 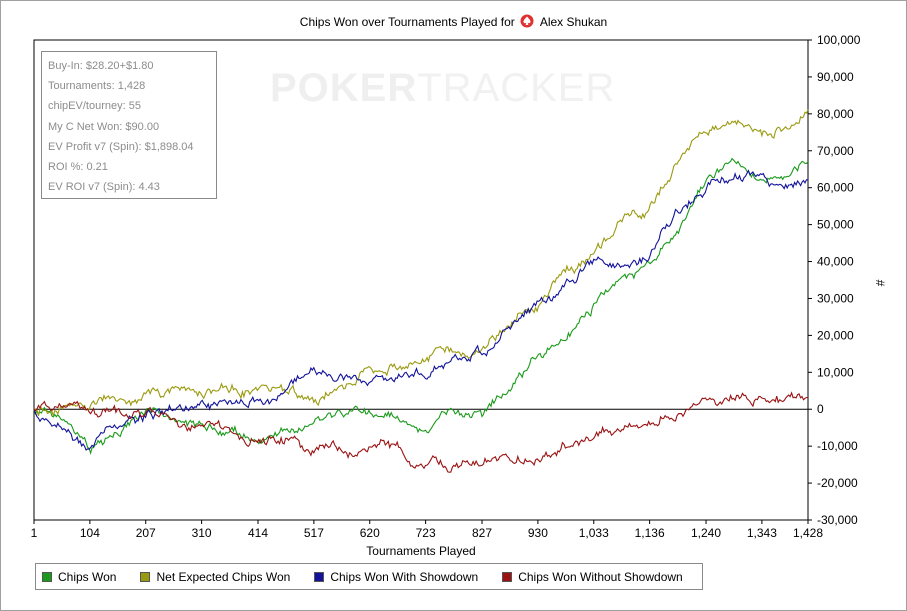 I want to click on y-tick-label: 50,000, so click(x=835, y=225).